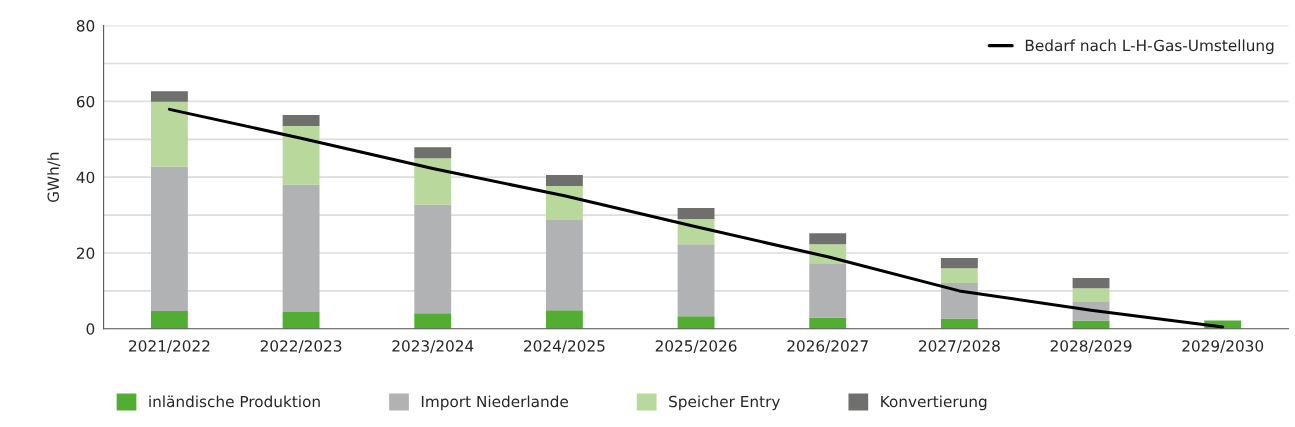  What do you see at coordinates (85, 26) in the screenshot?
I see `y-tick-label: 80` at bounding box center [85, 26].